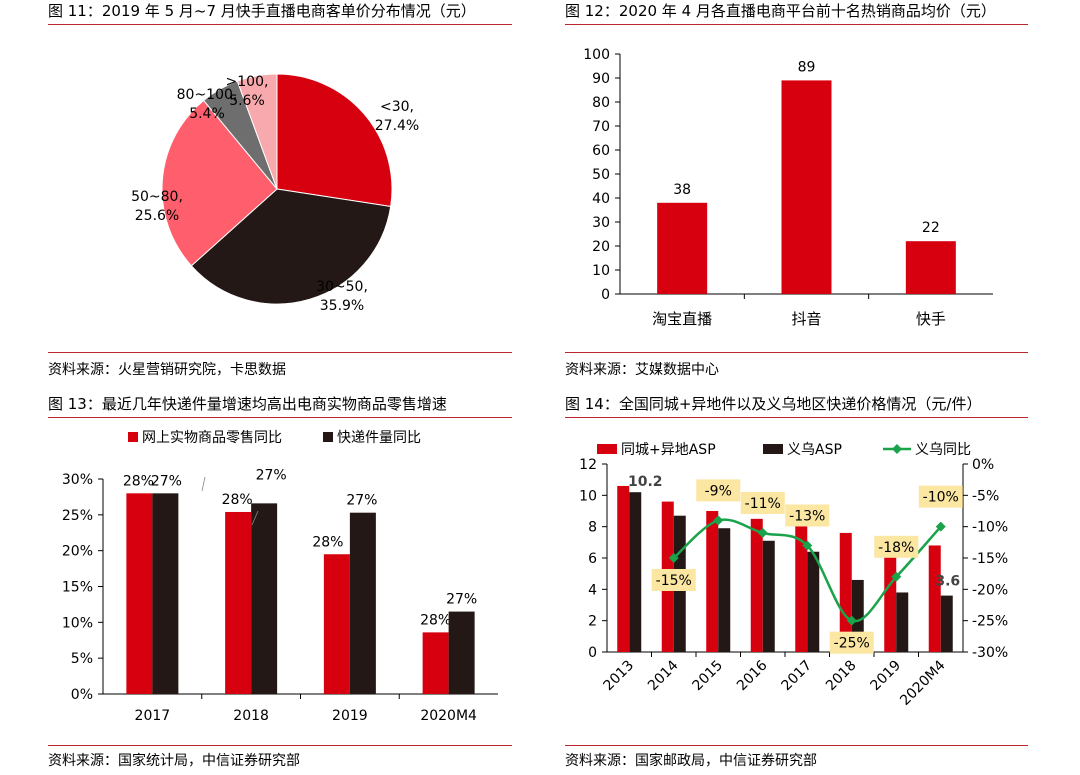 The image size is (1080, 775). What do you see at coordinates (247, 82) in the screenshot?
I see `pie-slice-name: >100,` at bounding box center [247, 82].